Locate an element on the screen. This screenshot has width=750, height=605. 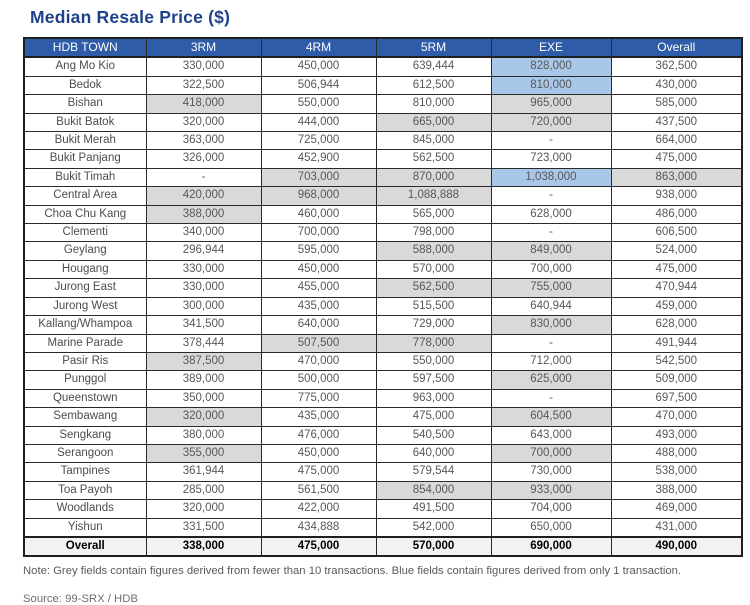
value-cell-choa-chu-kang-5rm: 565,000 is located at coordinates (433, 214).